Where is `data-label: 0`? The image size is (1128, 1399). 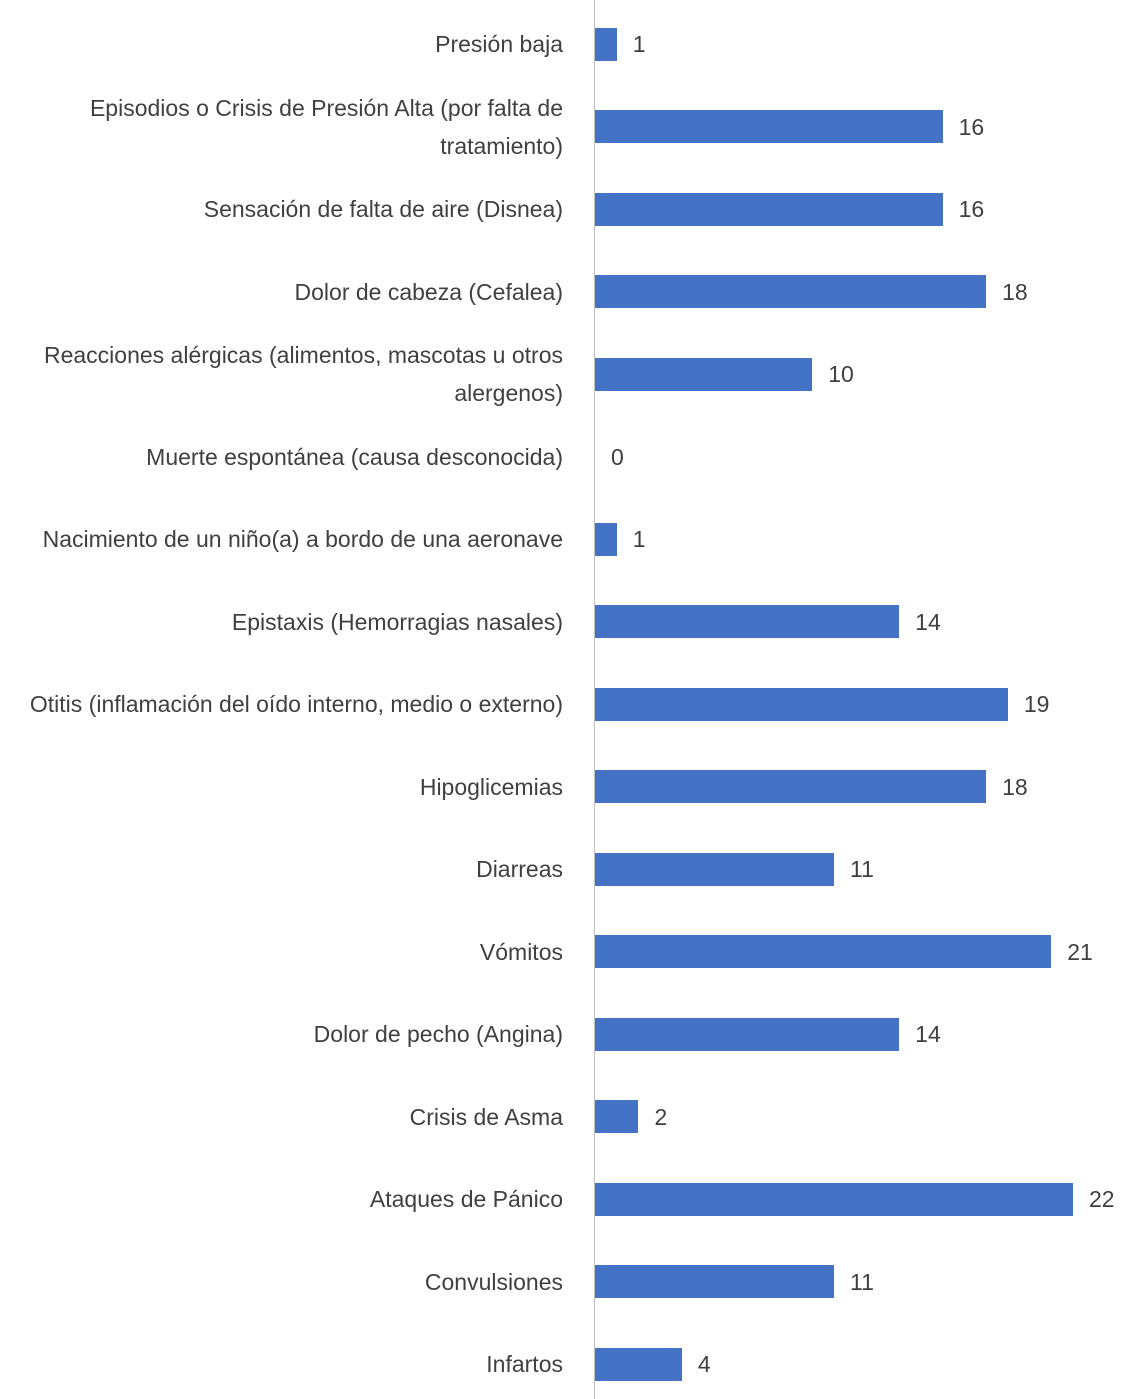
data-label: 0 is located at coordinates (617, 456).